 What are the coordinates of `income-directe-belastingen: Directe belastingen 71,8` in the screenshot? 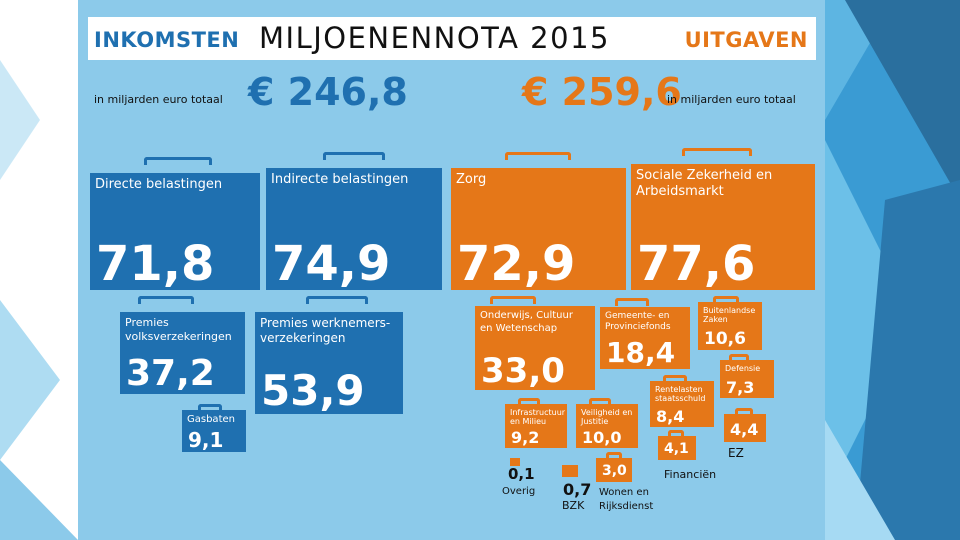 It's located at (175, 231).